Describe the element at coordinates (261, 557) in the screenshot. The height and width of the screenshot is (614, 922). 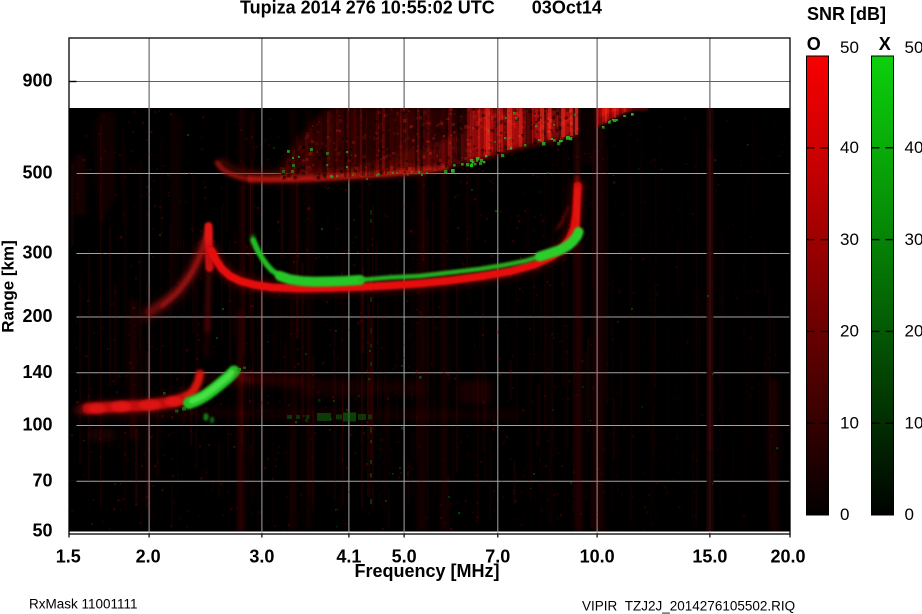
I see `svg-text: 3.0` at that location.